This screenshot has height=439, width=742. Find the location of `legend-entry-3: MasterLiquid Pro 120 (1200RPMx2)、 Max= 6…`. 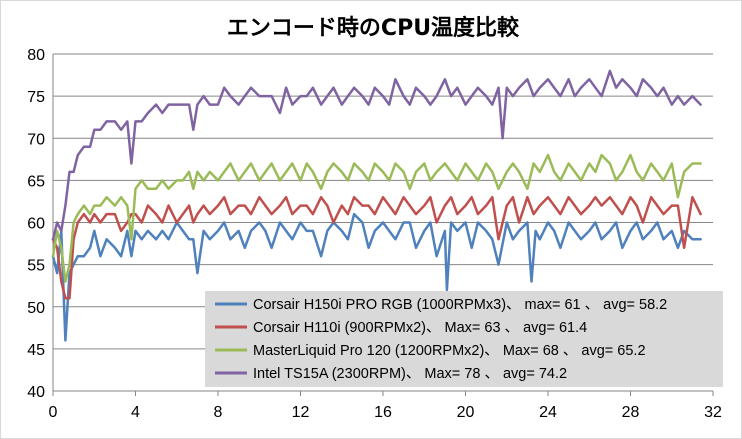

legend-entry-3: MasterLiquid Pro 120 (1200RPMx2)、 Max= 6… is located at coordinates (449, 351).